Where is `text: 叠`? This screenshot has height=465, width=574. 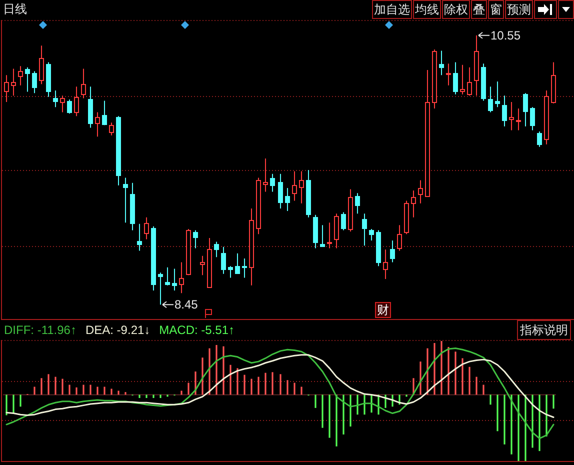
text: 叠 is located at coordinates (479, 9).